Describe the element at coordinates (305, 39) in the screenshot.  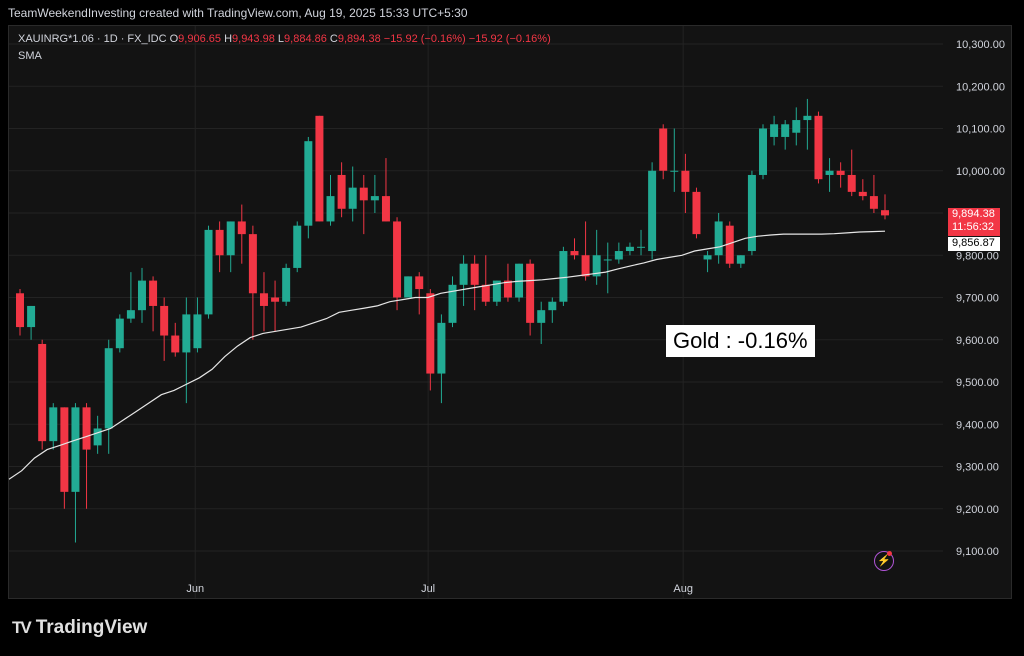
I see `low-value: 9,884.86` at that location.